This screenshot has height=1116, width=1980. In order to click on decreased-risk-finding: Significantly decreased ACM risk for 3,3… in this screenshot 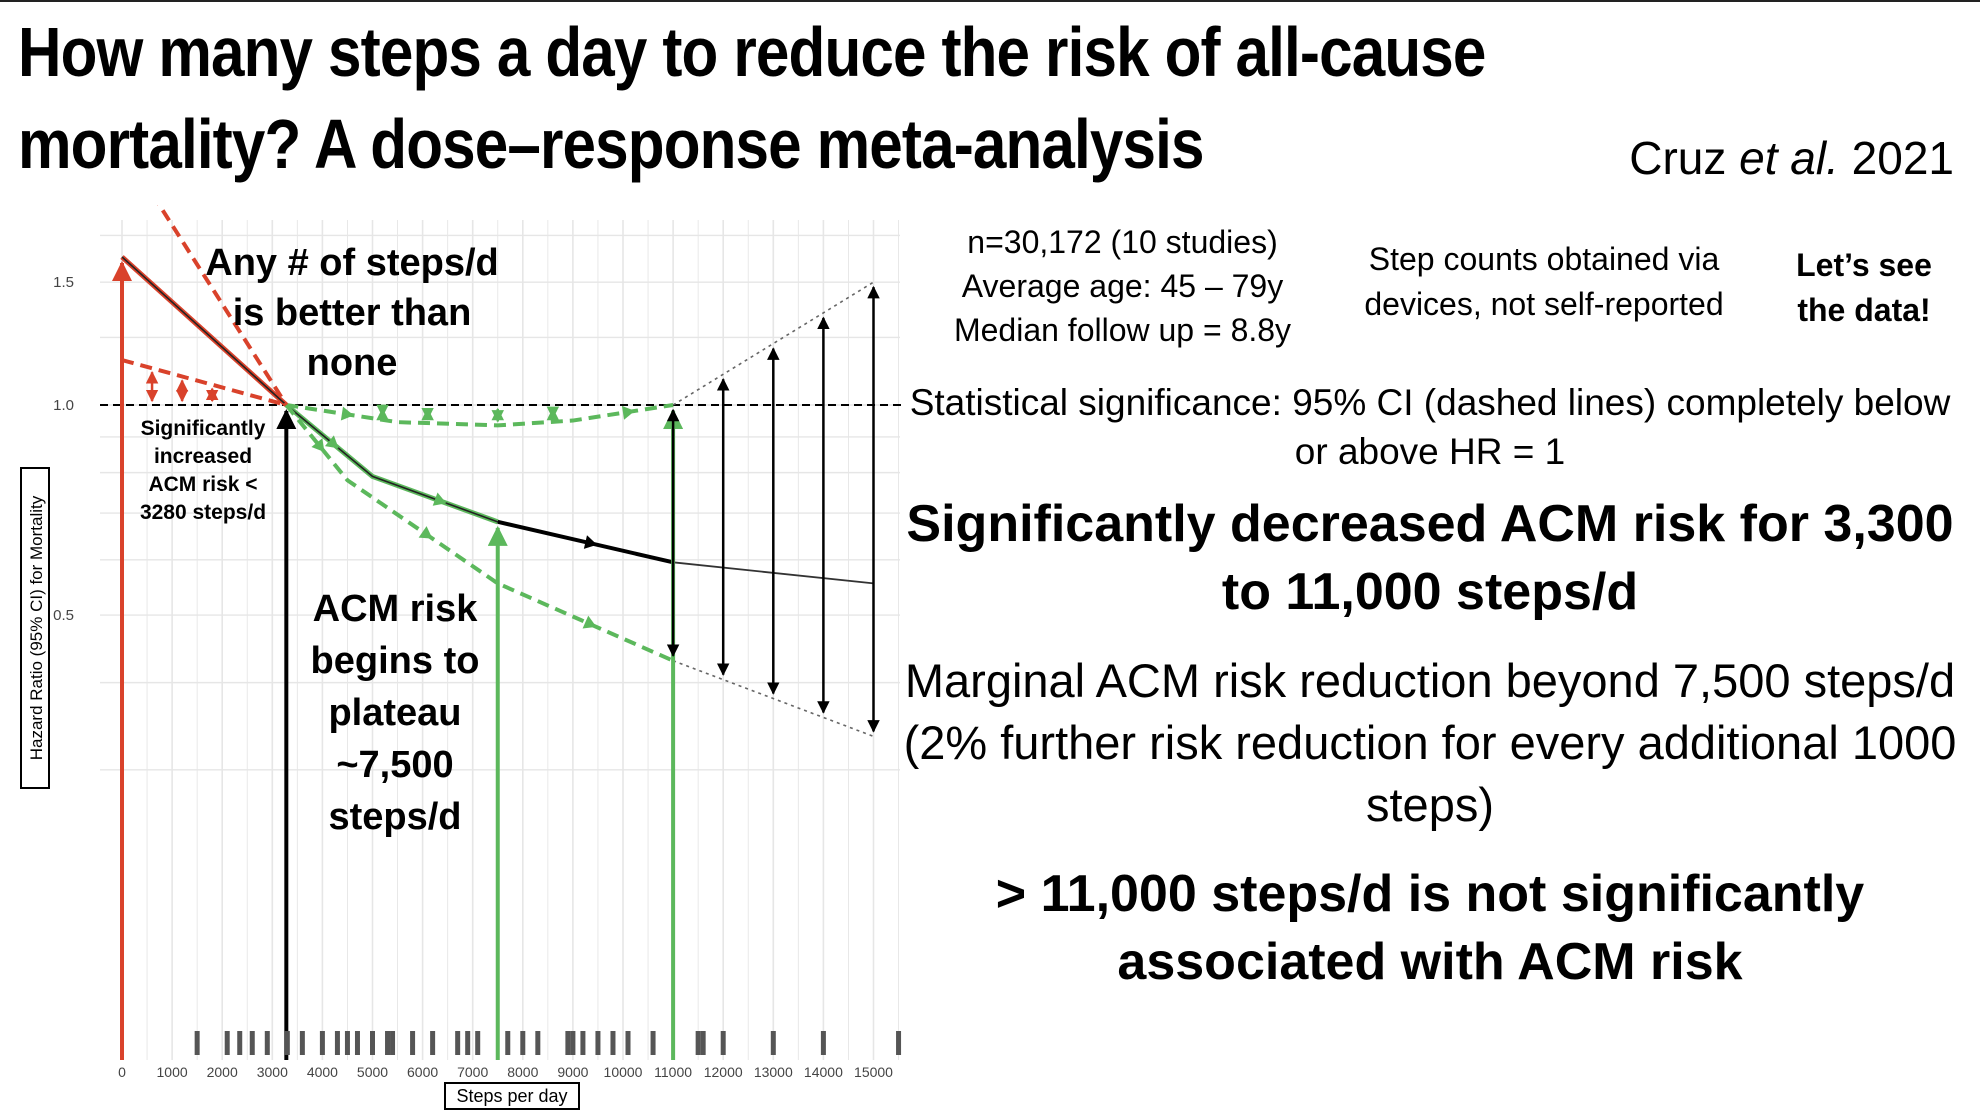, I will do `click(1430, 558)`.